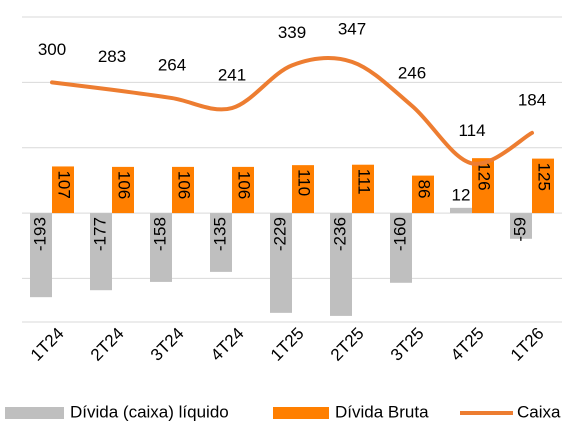 The width and height of the screenshot is (567, 430). I want to click on x-tick-label: 3T25, so click(407, 344).